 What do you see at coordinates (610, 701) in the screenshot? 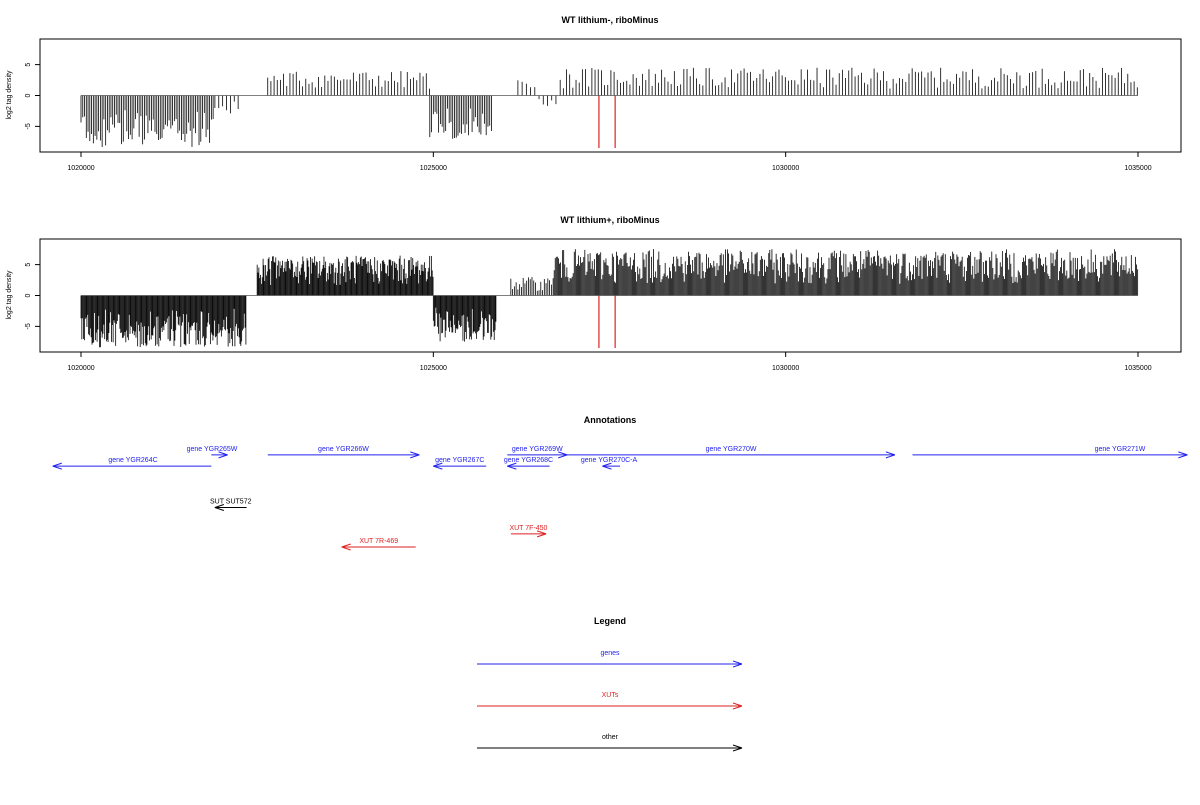
I see `legend-items: genes XUTs other` at bounding box center [610, 701].